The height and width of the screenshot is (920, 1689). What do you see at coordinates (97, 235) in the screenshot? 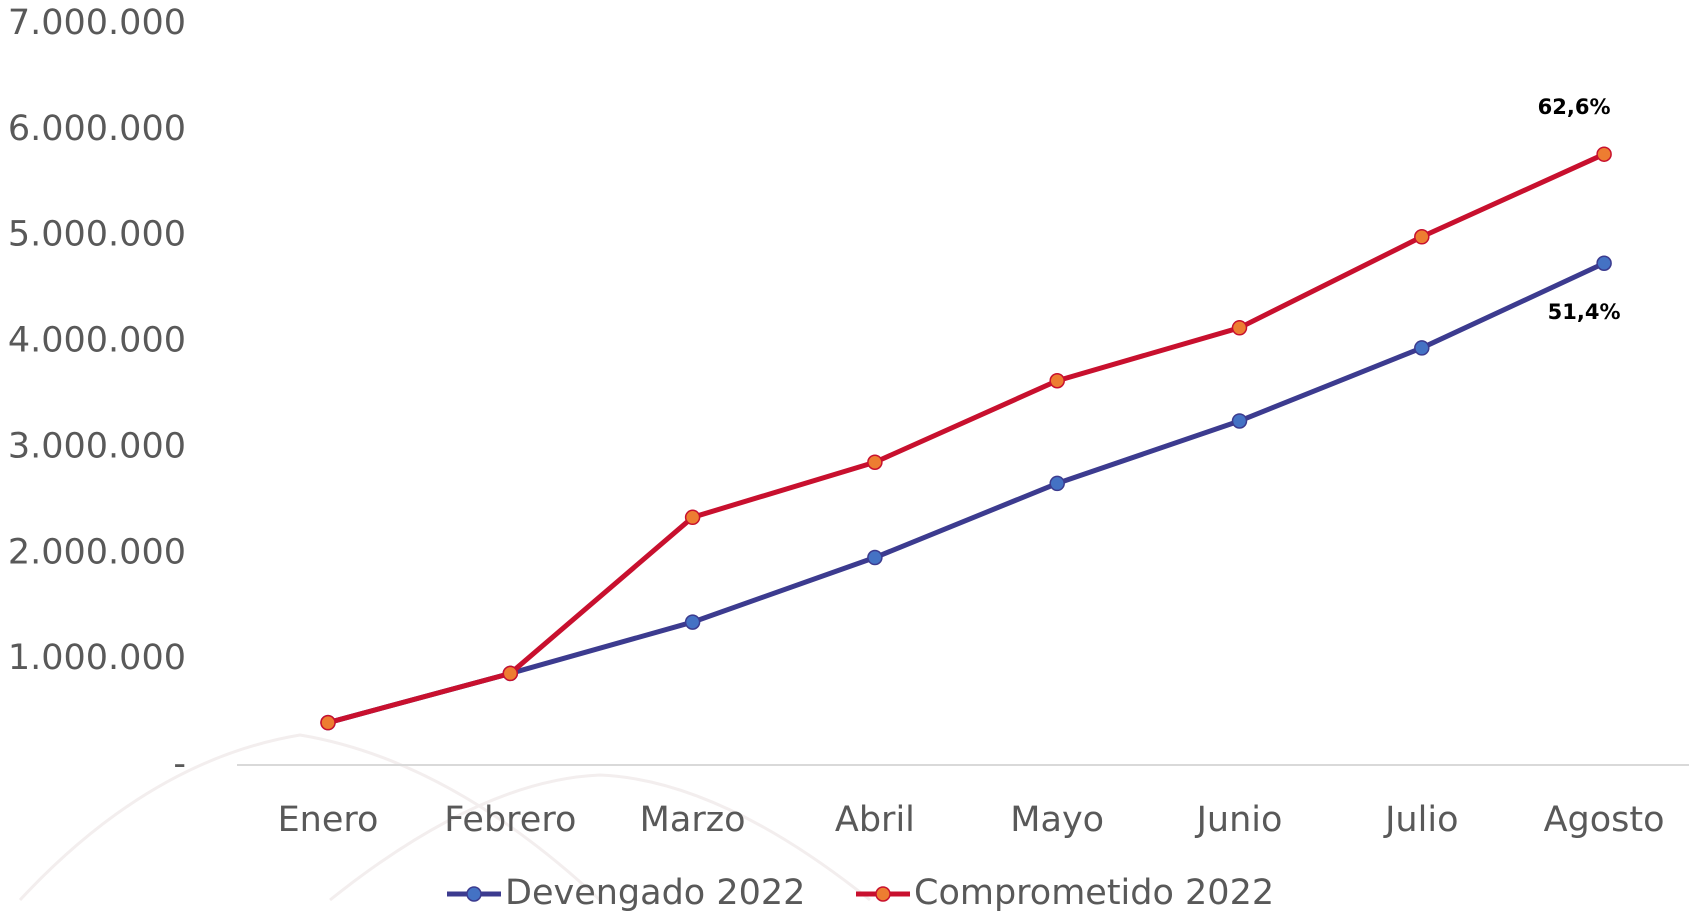
I see `y-tick-label: 5.000.000` at bounding box center [97, 235].